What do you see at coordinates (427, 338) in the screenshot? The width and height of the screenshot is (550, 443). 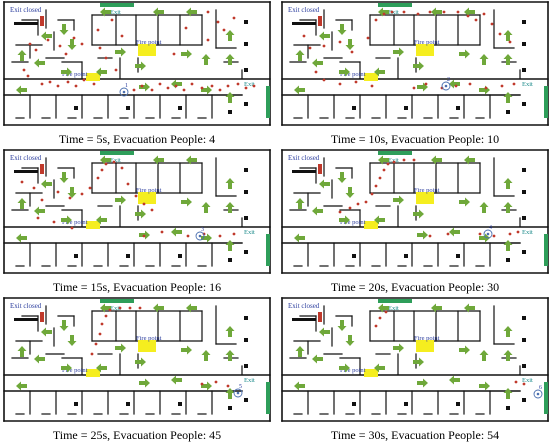 I see `fire-point-label: Fire point` at bounding box center [427, 338].